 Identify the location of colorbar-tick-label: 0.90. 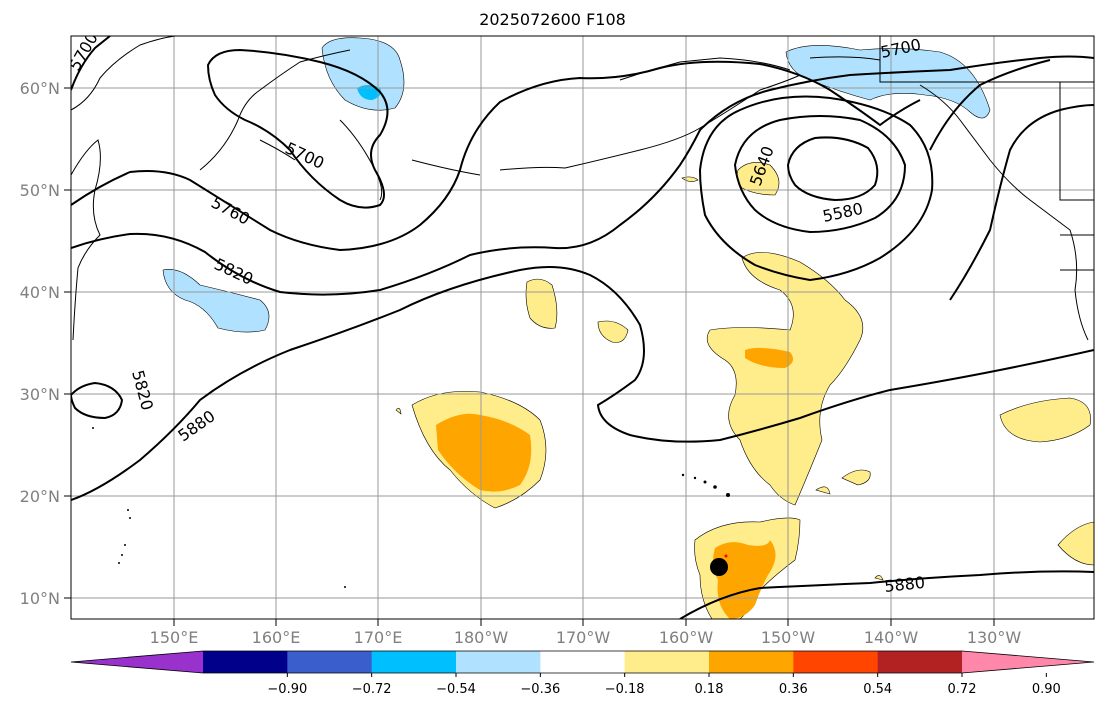
(1046, 689).